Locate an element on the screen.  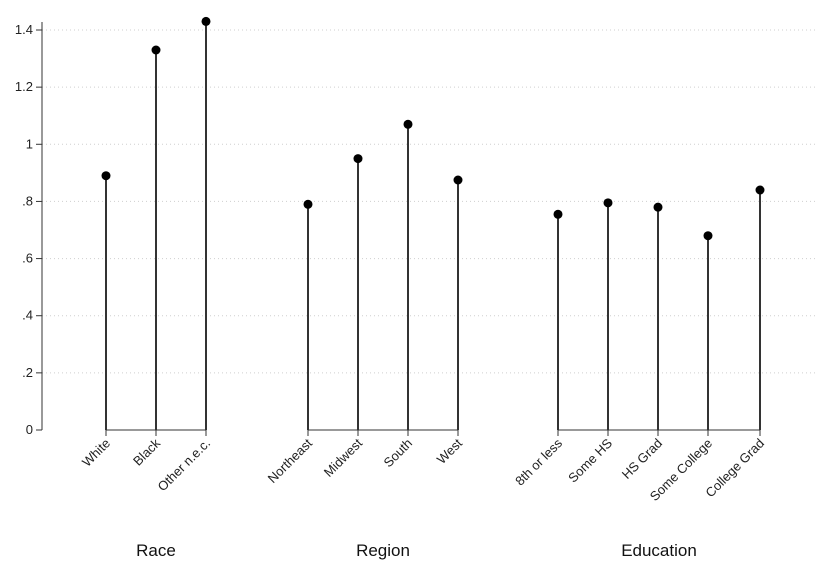
group-label: Race is located at coordinates (156, 550).